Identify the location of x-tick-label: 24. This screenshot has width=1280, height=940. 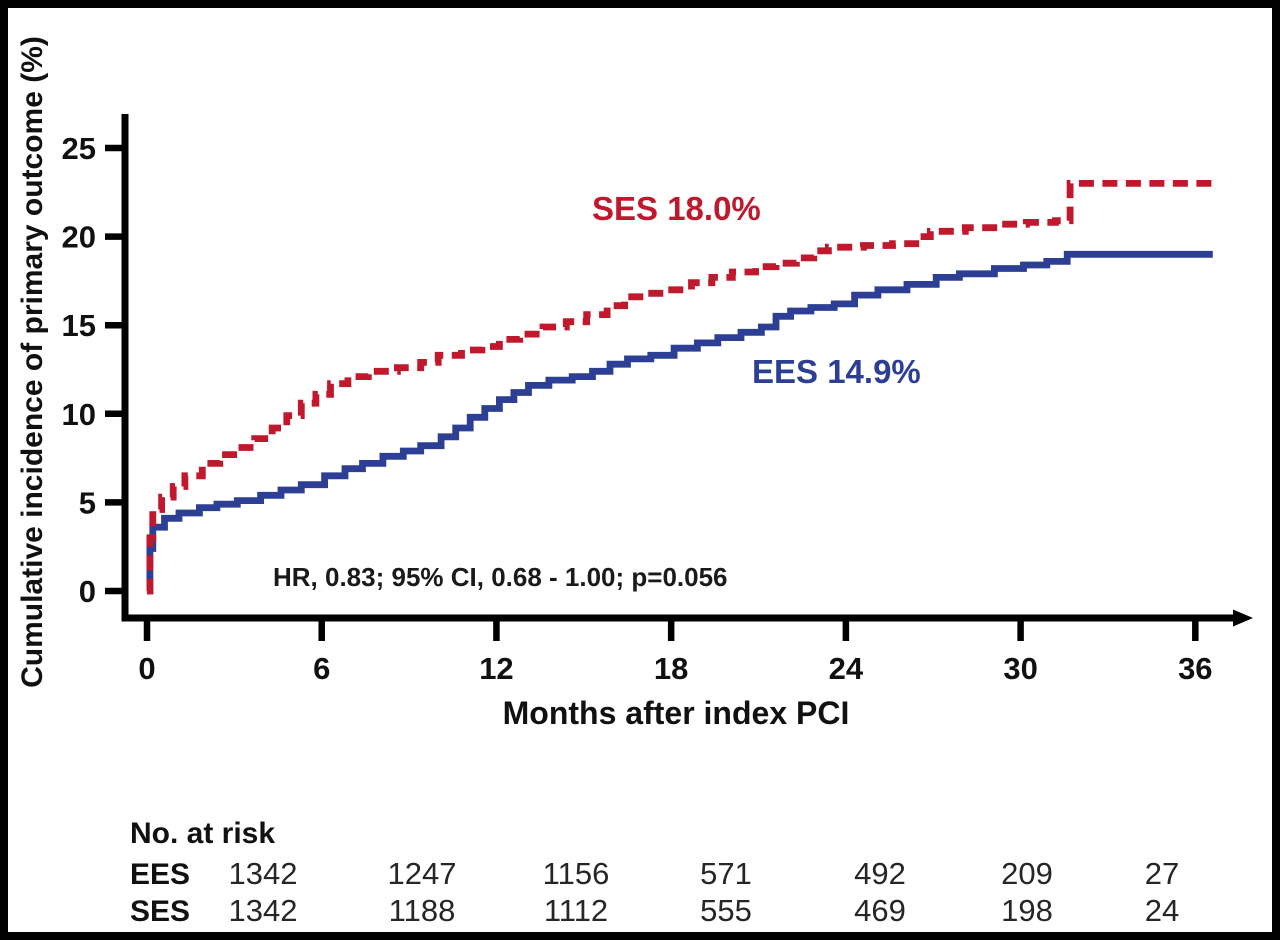
(846, 668).